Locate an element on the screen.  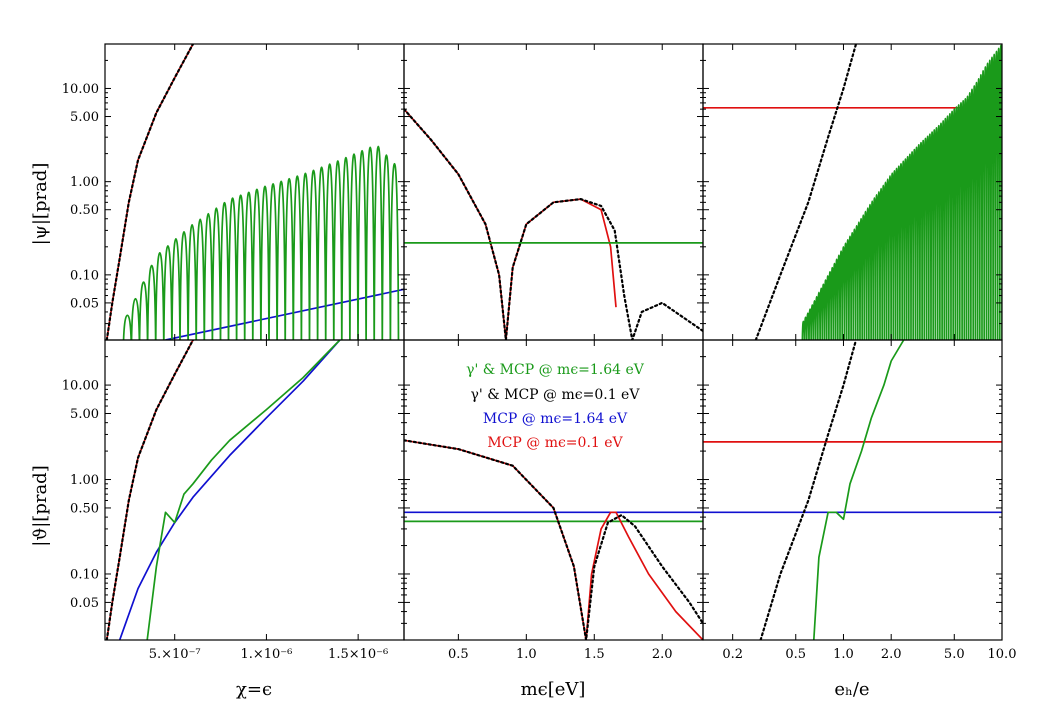
legend-entry-0: γ' & MCP @ mϵ=1.64 eV is located at coordinates (555, 370).